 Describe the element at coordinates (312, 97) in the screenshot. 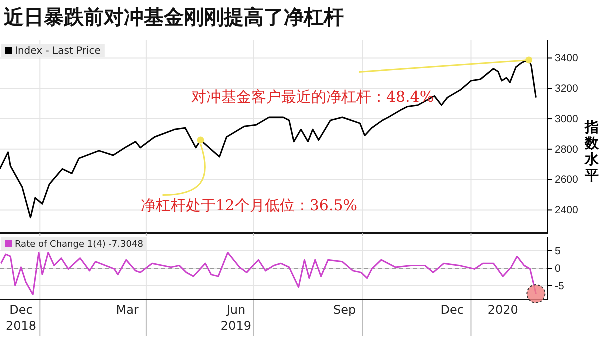

I see `annotation: 对冲基金客户最近的净杠杆：48.4%` at that location.